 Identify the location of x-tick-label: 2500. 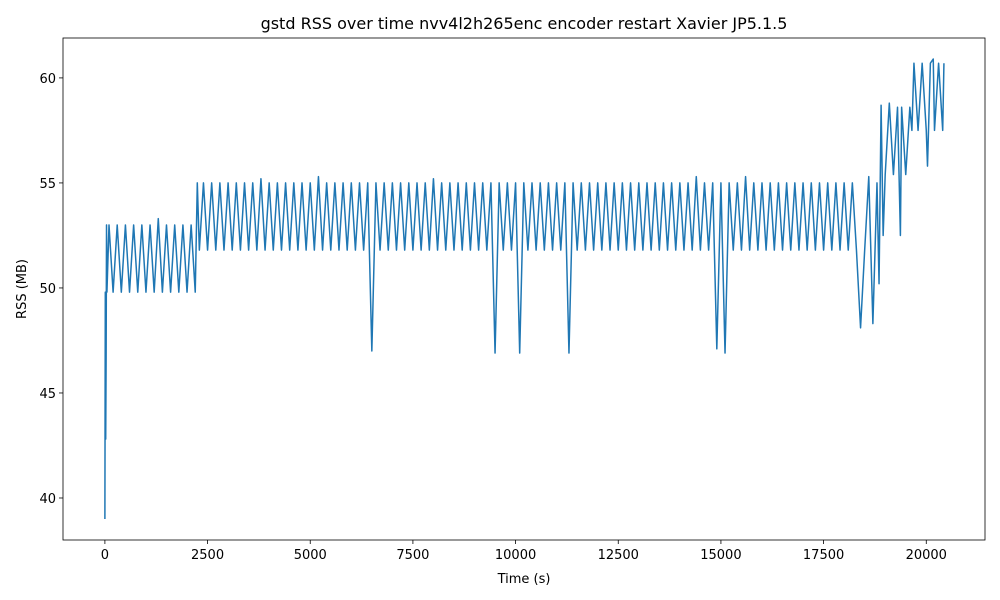
(207, 555).